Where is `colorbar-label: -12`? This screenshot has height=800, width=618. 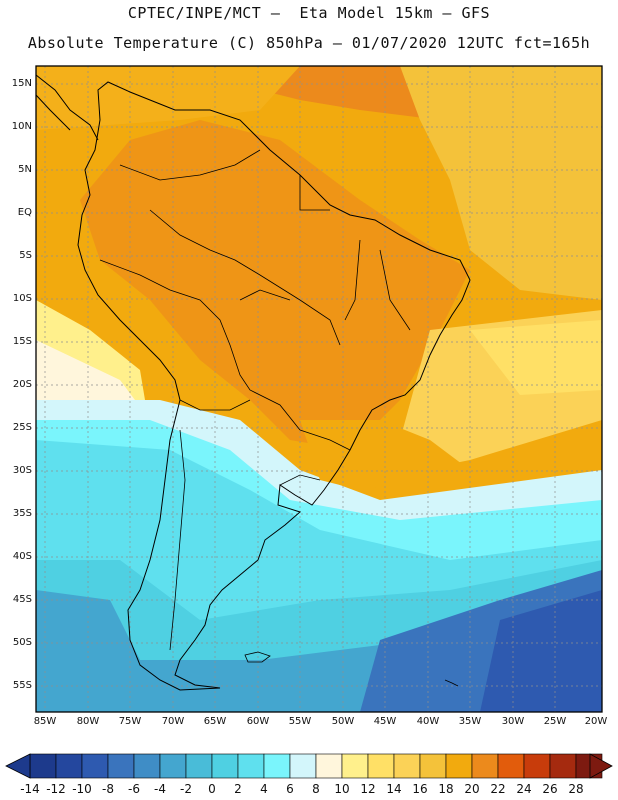
colorbar-label: -12 is located at coordinates (56, 789).